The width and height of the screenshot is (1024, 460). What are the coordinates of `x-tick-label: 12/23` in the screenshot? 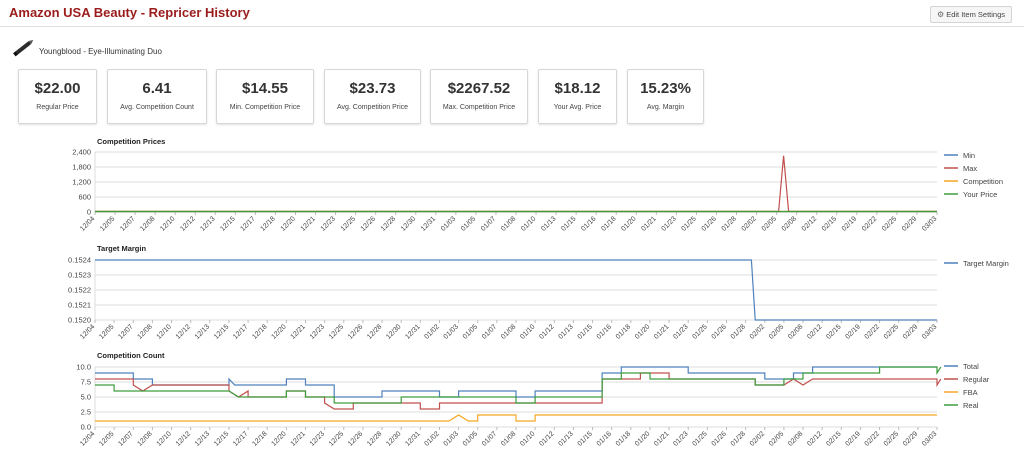 It's located at (317, 438).